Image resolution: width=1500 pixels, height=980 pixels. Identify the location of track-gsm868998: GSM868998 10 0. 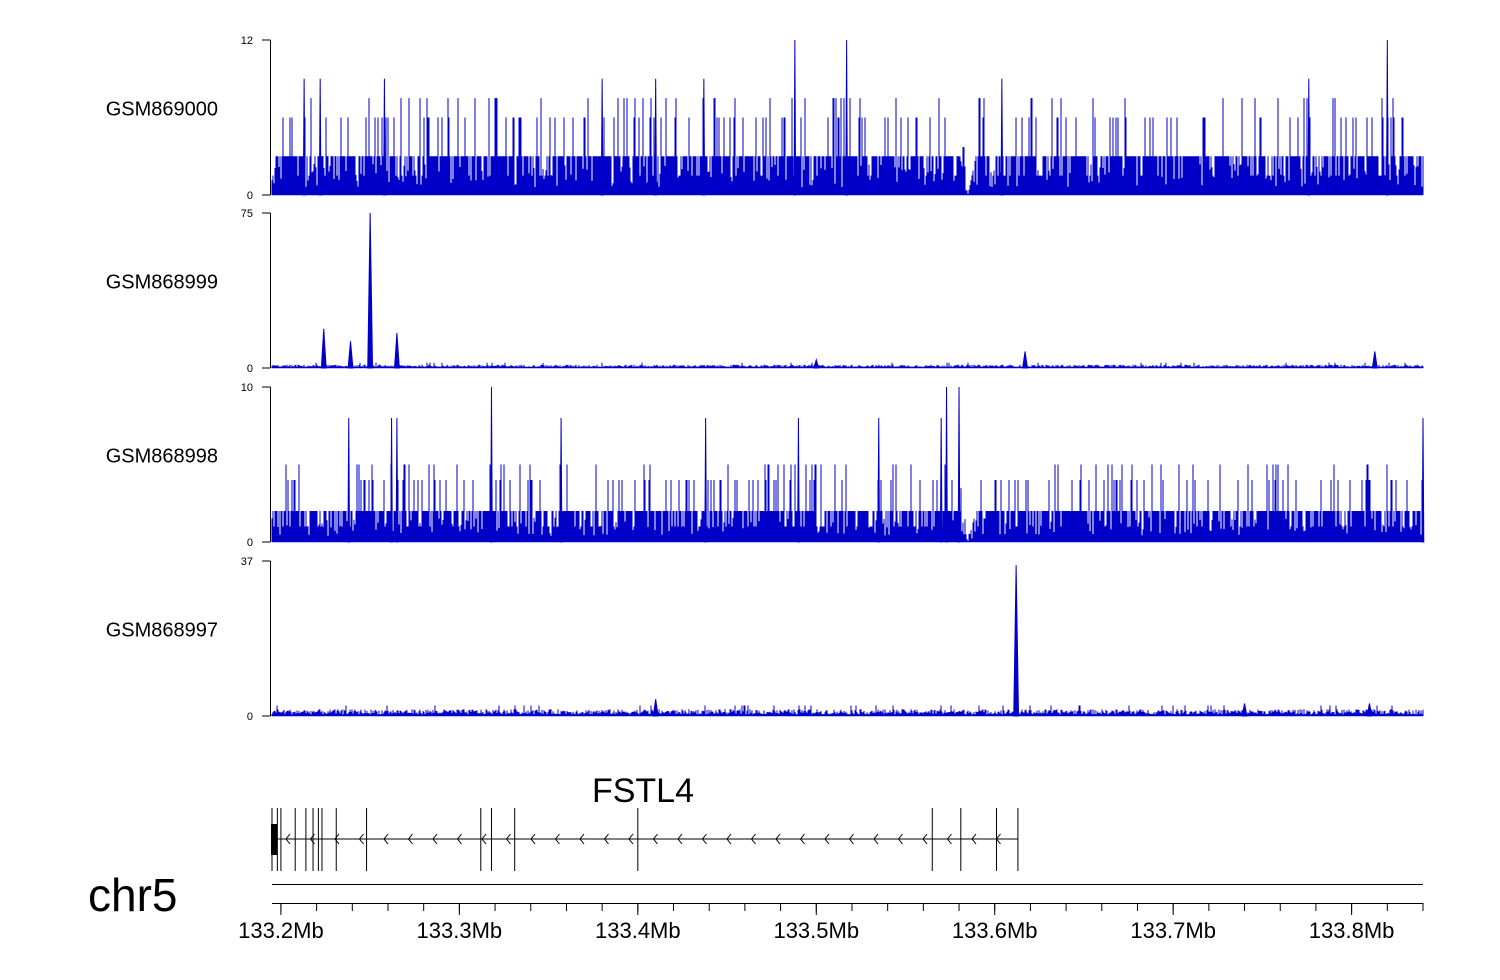
(765, 465).